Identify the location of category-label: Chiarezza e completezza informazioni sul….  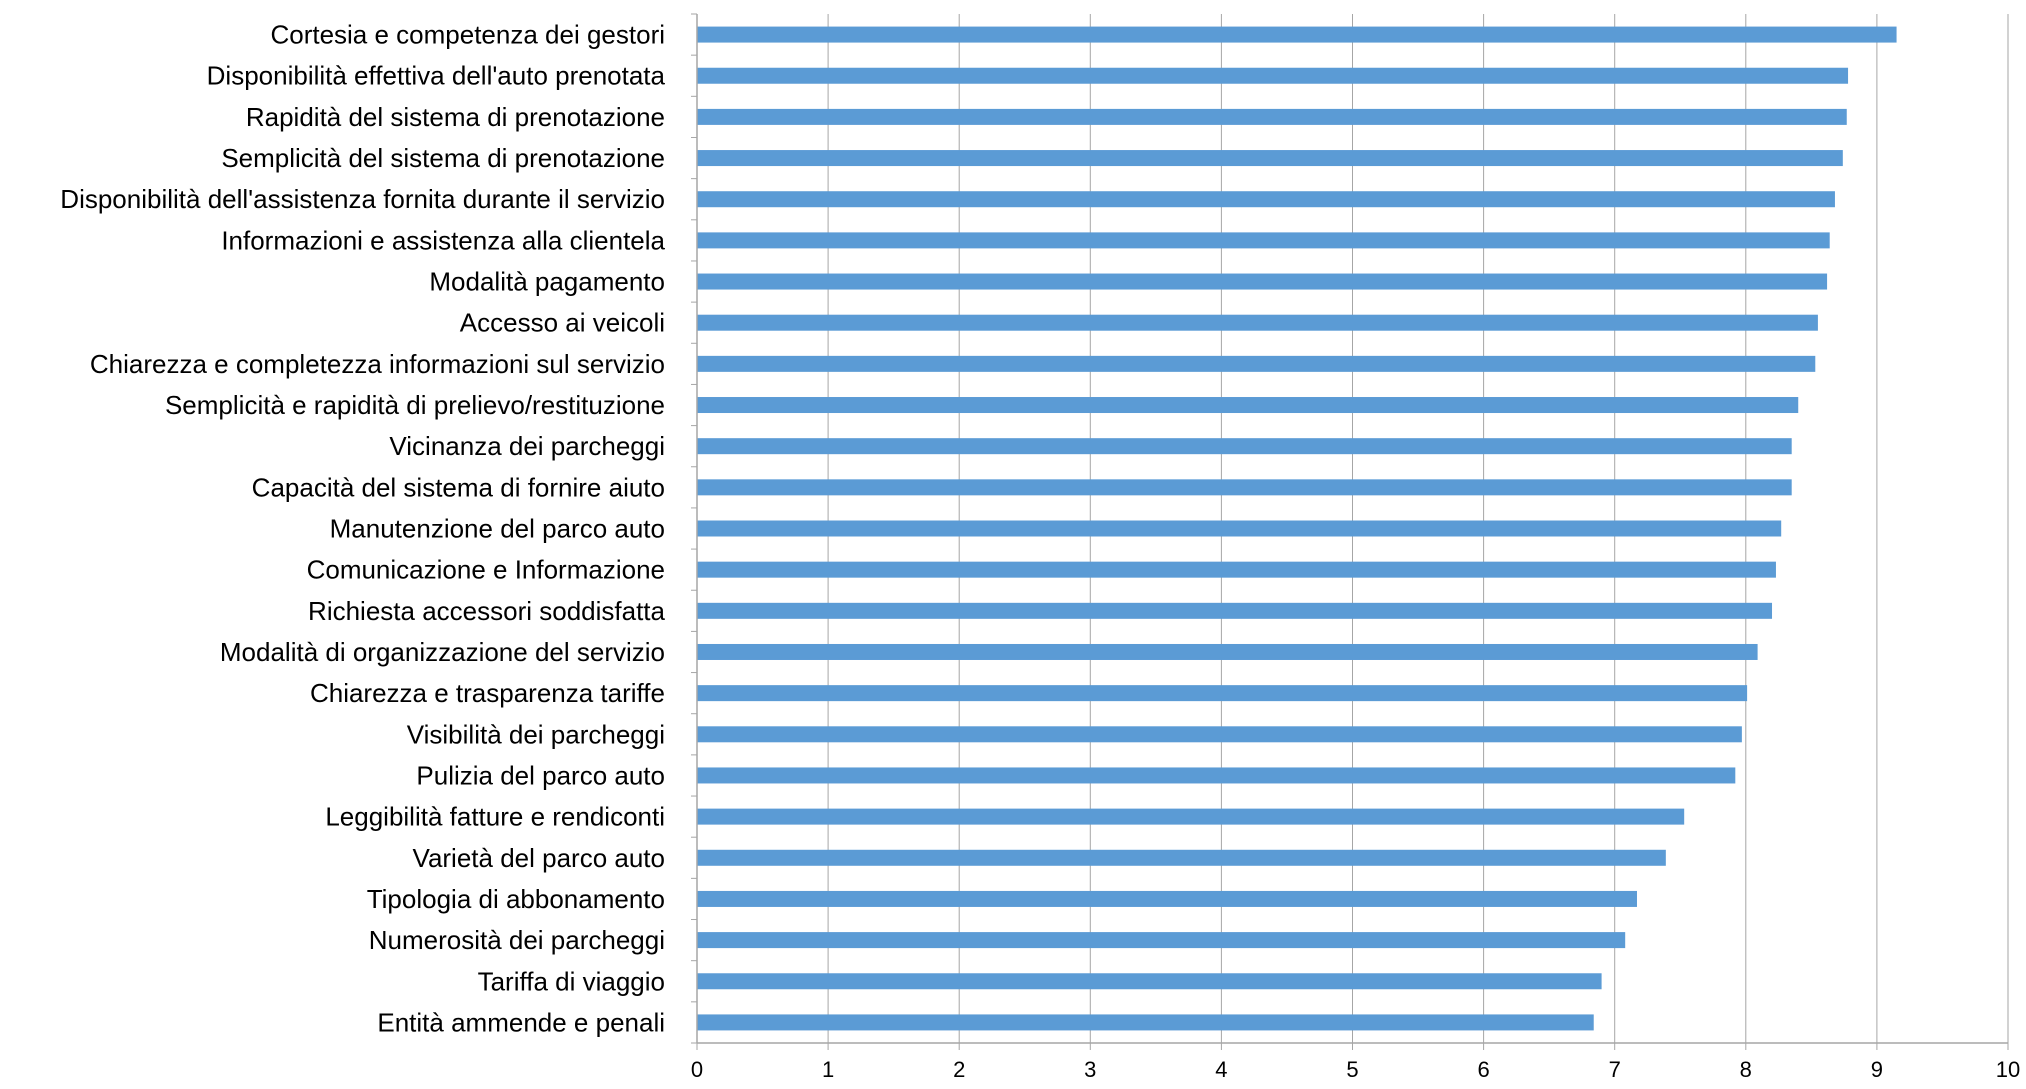
(377, 364).